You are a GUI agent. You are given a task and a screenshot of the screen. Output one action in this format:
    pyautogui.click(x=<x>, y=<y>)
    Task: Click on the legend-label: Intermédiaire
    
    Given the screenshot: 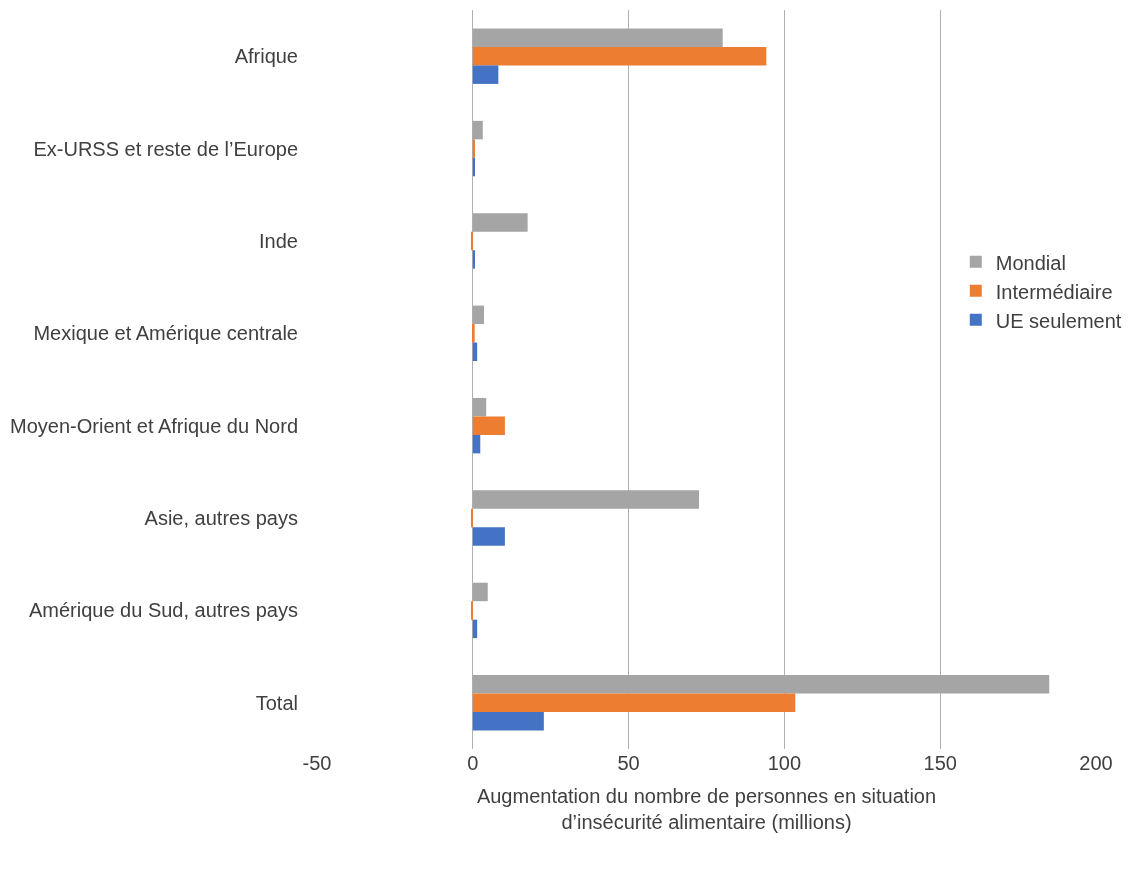 What is the action you would take?
    pyautogui.click(x=1054, y=291)
    